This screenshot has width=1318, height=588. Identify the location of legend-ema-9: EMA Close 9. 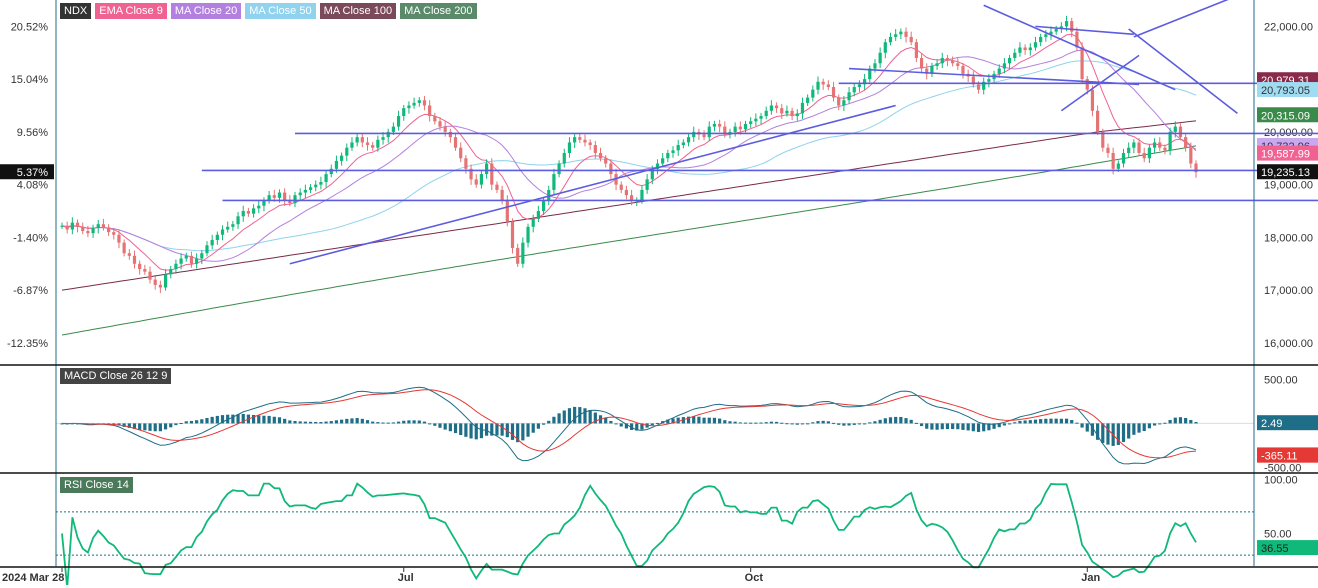
(131, 11).